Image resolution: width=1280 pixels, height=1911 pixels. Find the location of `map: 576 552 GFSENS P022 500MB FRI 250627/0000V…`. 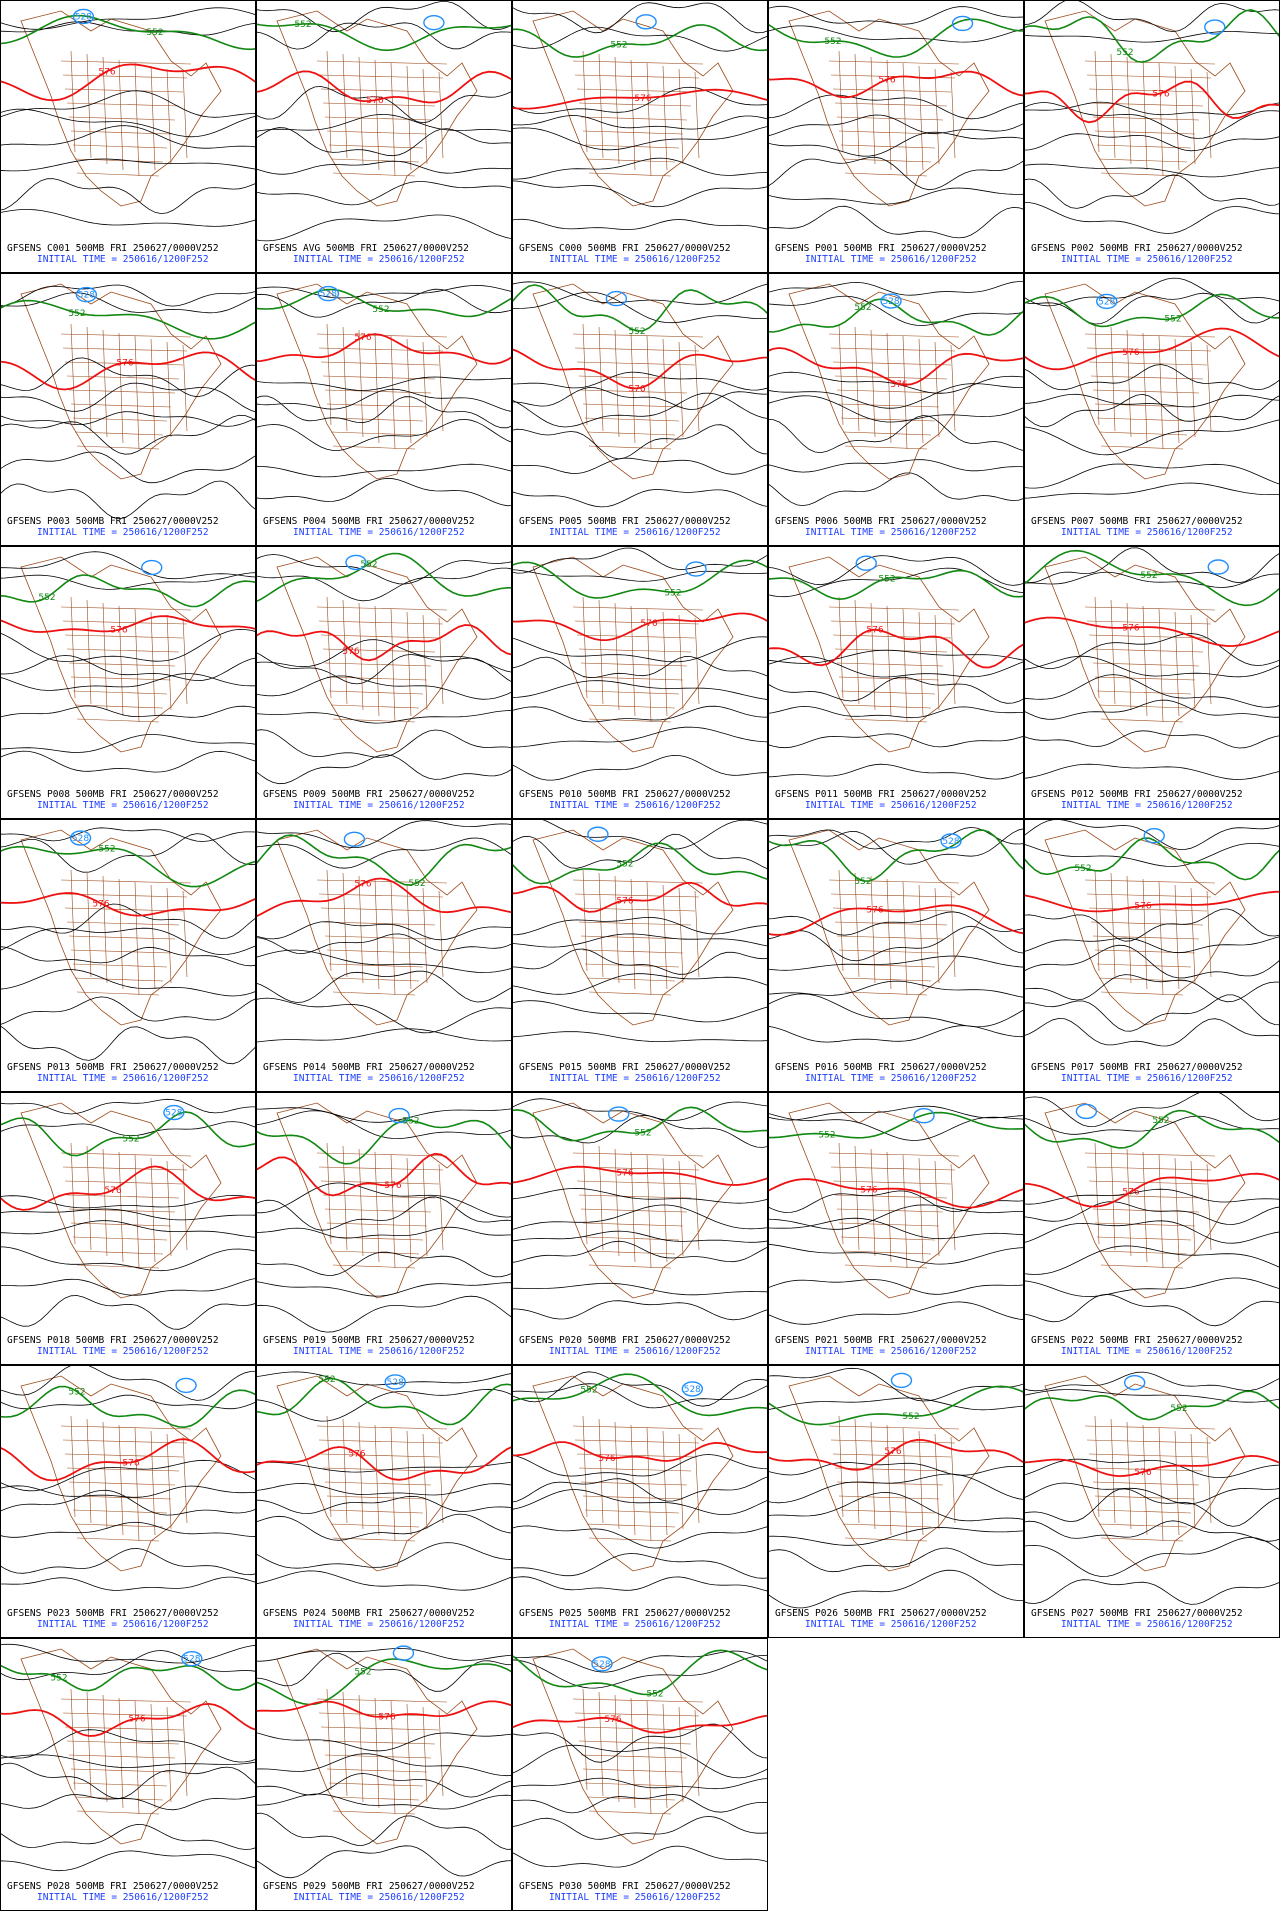

map: 576 552 GFSENS P022 500MB FRI 250627/0000V… is located at coordinates (1152, 1225).